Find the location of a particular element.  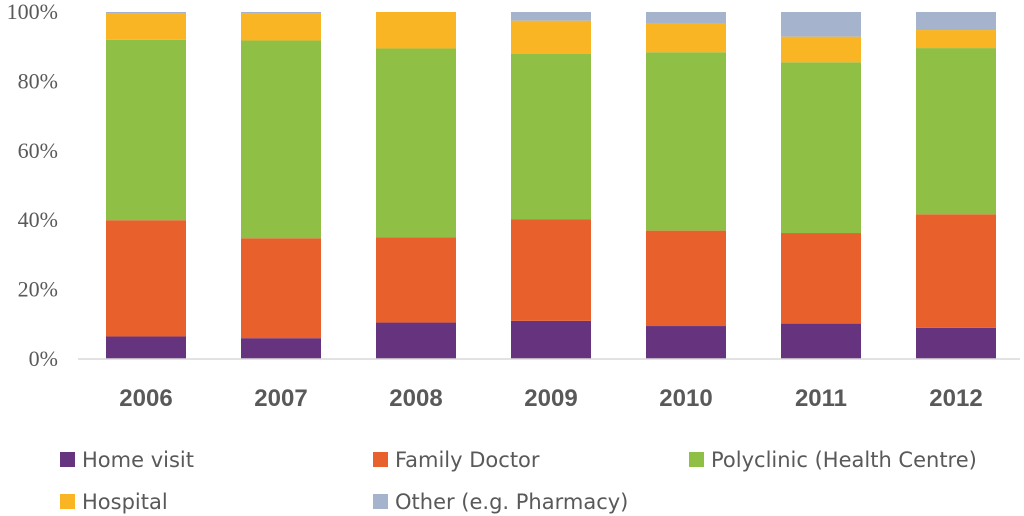

bar-segment-home-visit-2009 is located at coordinates (551, 339).